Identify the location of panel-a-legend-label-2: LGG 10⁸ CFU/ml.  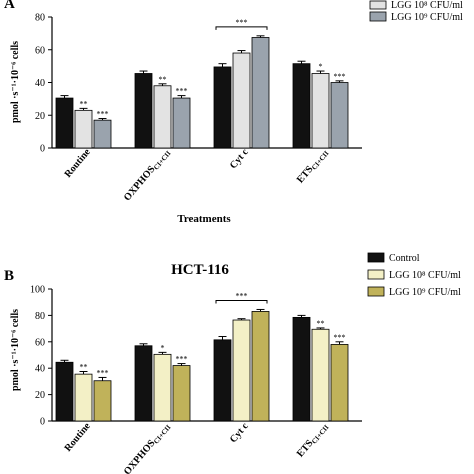
(427, 5).